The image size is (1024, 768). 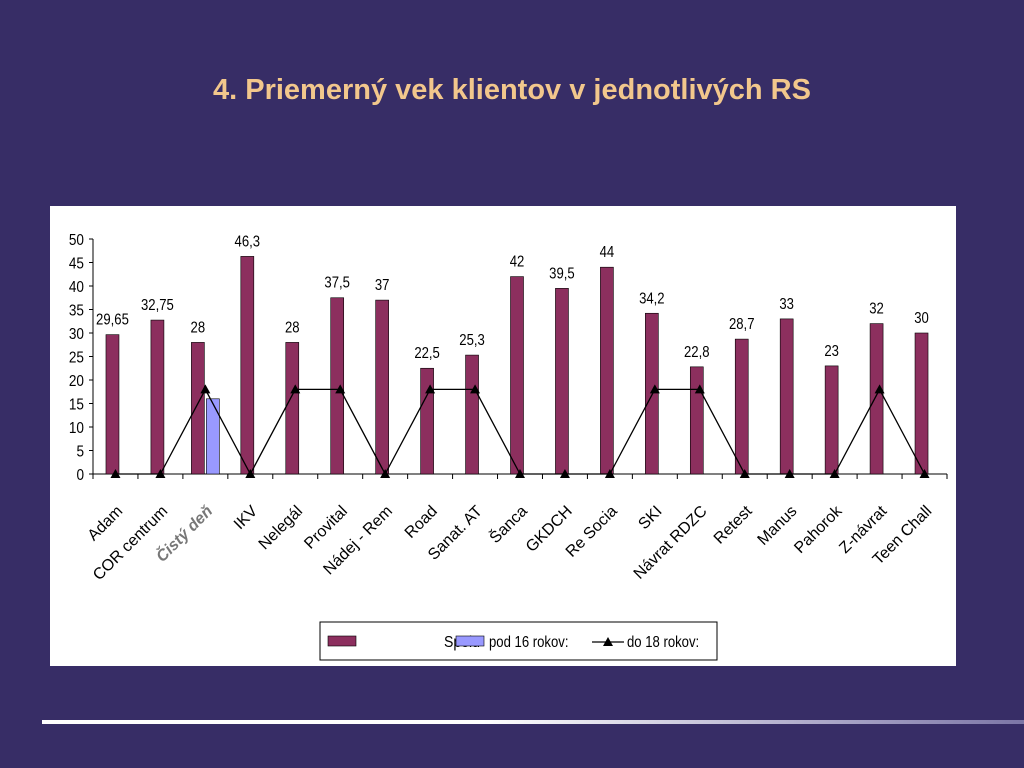 What do you see at coordinates (650, 518) in the screenshot?
I see `x-tick-label: SKI` at bounding box center [650, 518].